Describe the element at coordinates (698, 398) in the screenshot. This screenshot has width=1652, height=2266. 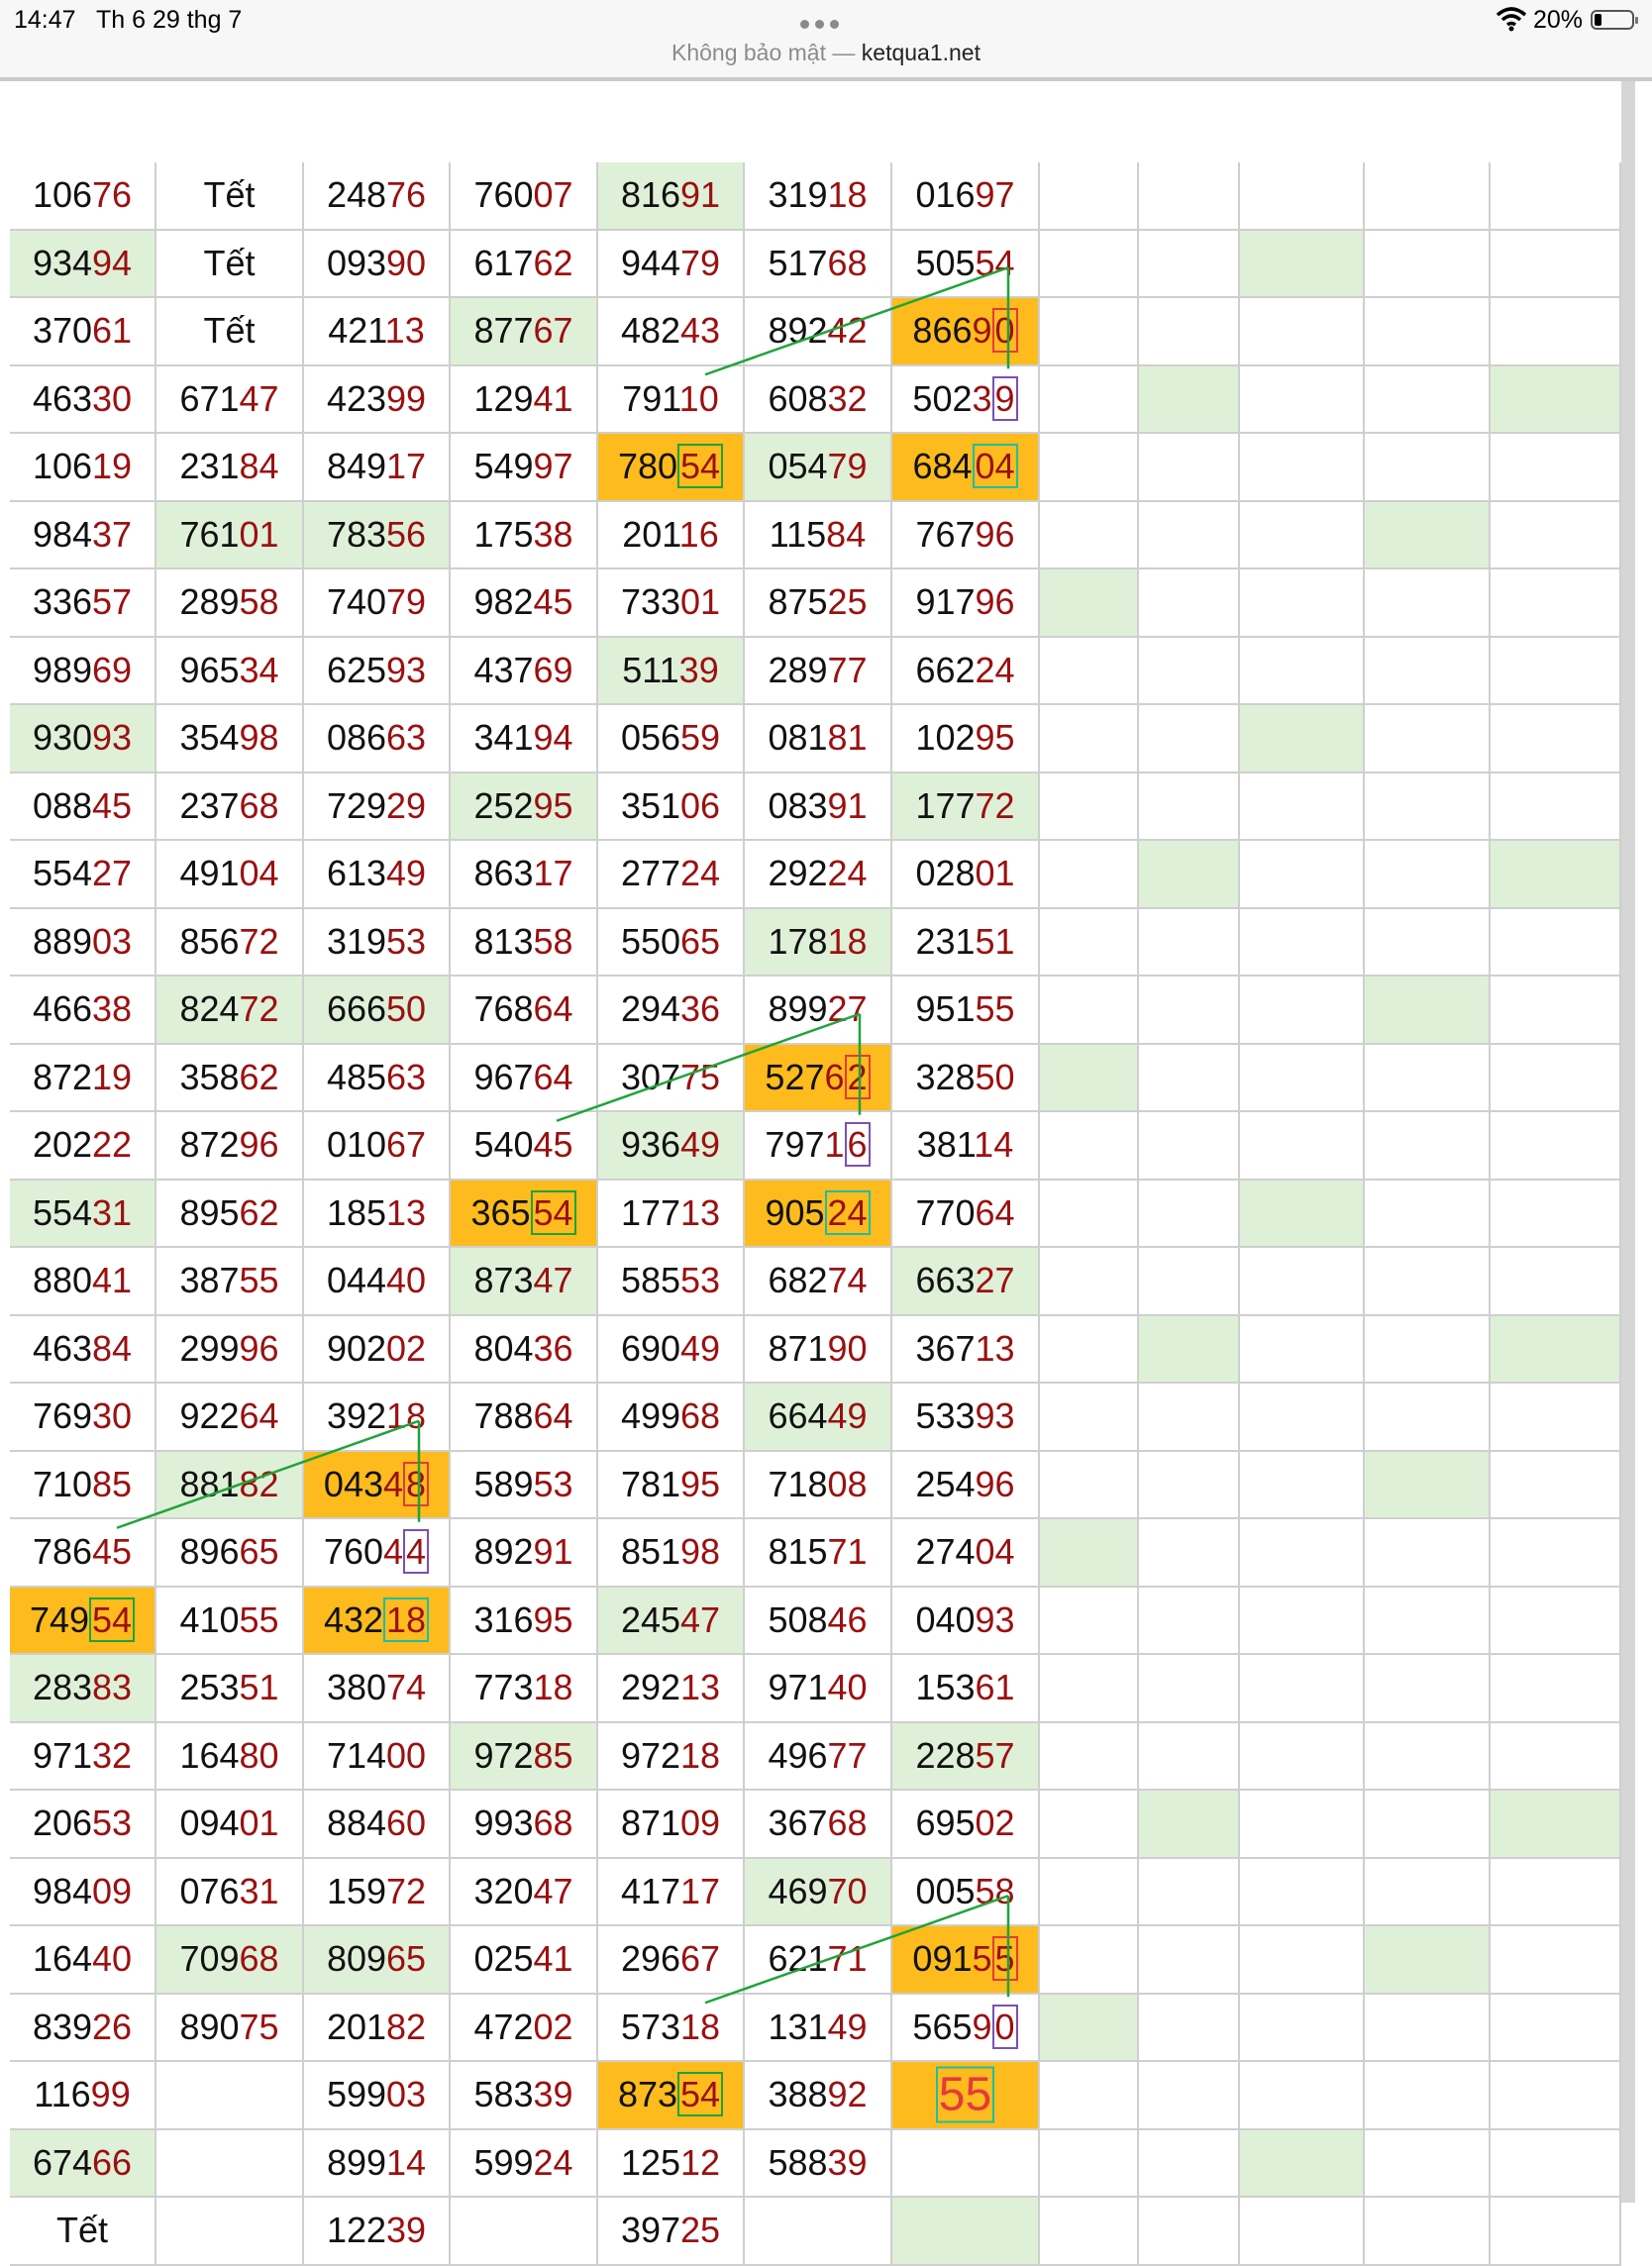
I see `number-tail: 10` at that location.